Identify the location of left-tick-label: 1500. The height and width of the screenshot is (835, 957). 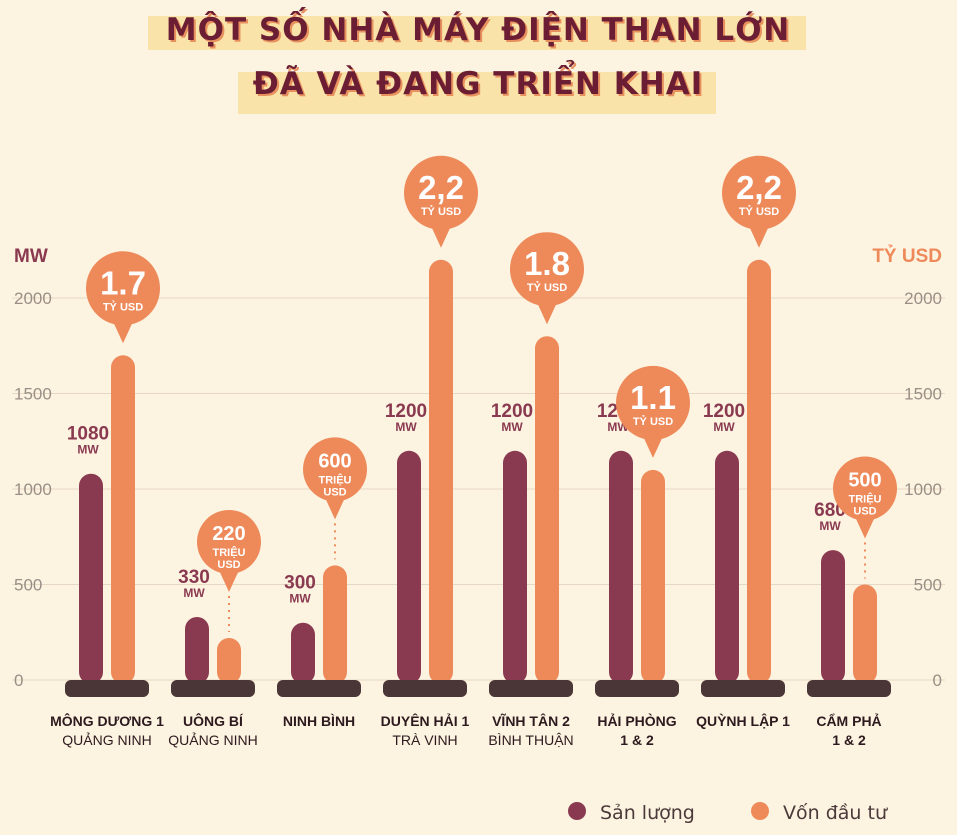
(33, 394).